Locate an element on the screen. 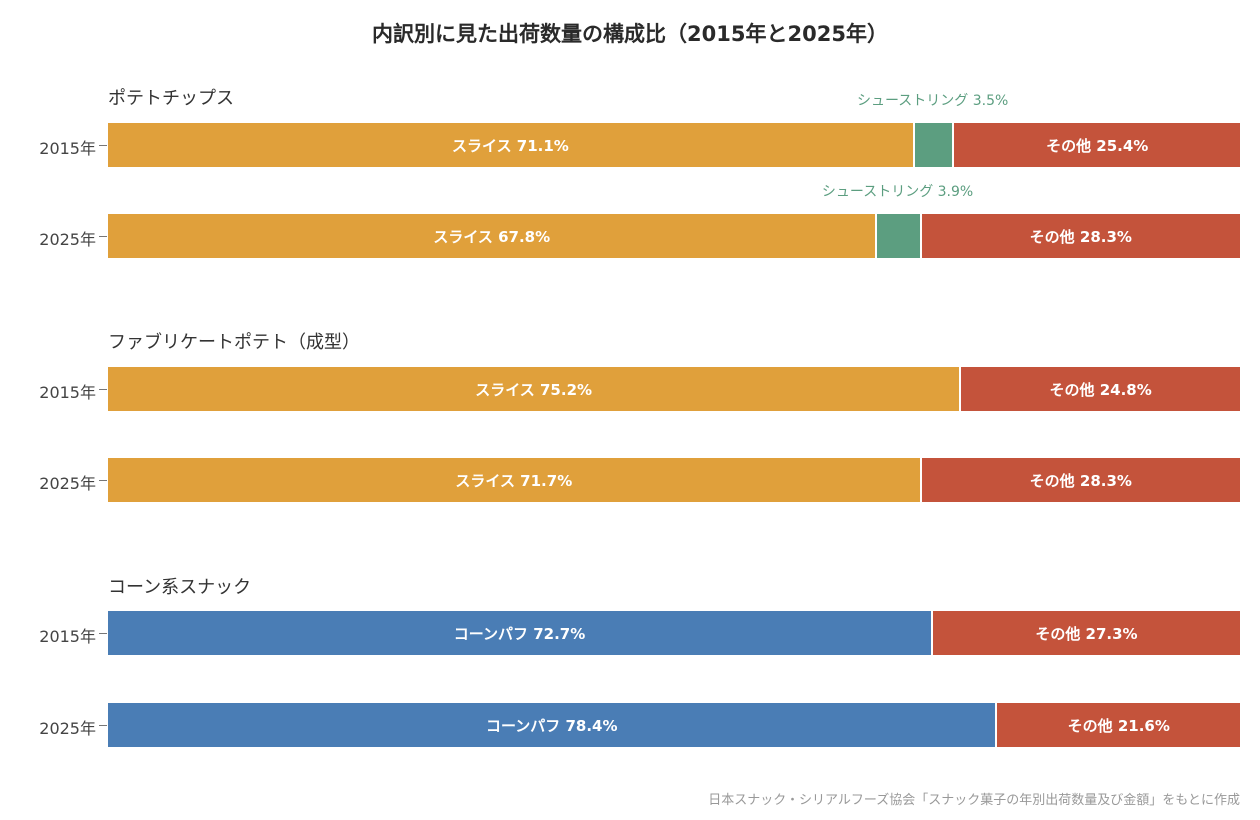 The width and height of the screenshot is (1260, 820). bar-segment: その他 21.6% is located at coordinates (1117, 725).